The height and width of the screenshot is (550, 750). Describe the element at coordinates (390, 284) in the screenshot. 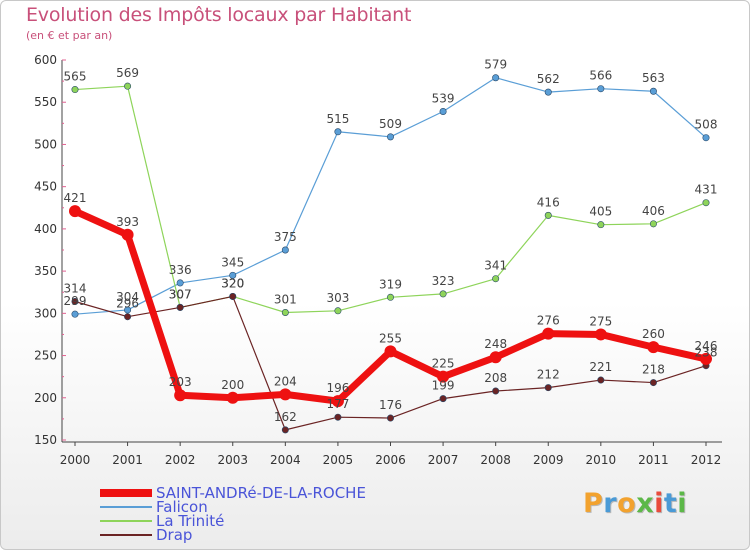

I see `data-label: 319` at that location.